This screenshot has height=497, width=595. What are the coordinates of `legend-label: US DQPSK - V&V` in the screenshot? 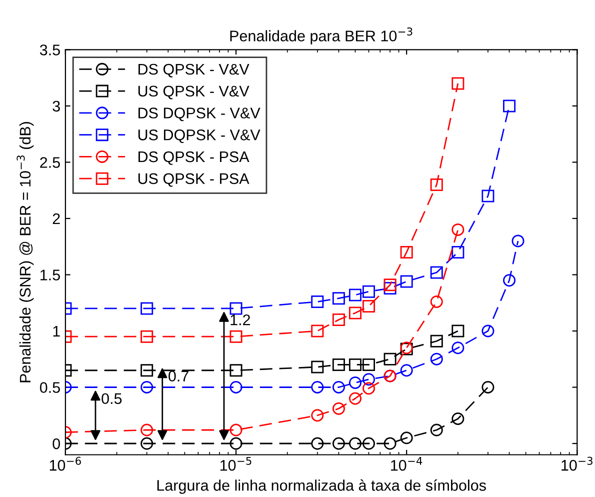 It's located at (199, 136).